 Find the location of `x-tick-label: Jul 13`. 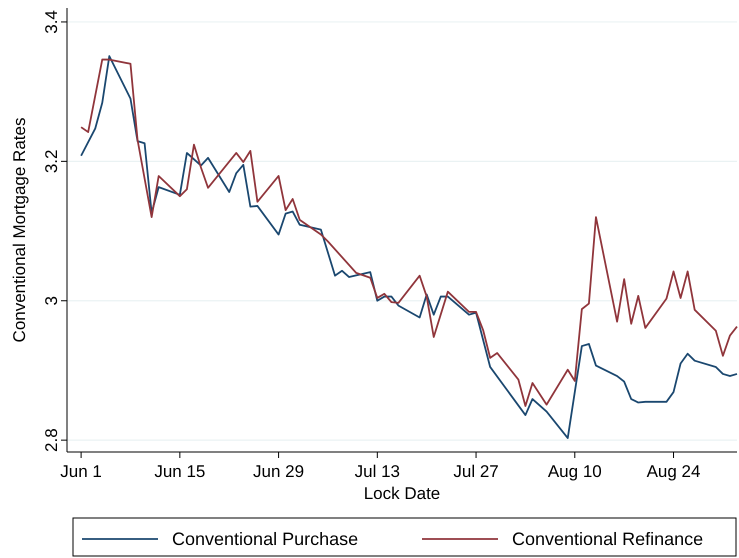

x-tick-label: Jul 13 is located at coordinates (377, 471).